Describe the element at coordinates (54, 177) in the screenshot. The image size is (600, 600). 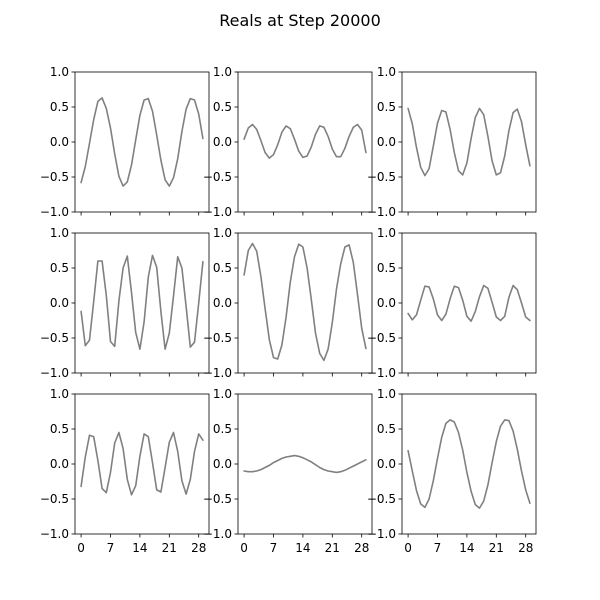
I see `subplot-r1c1-ytick-label: −0.5` at that location.